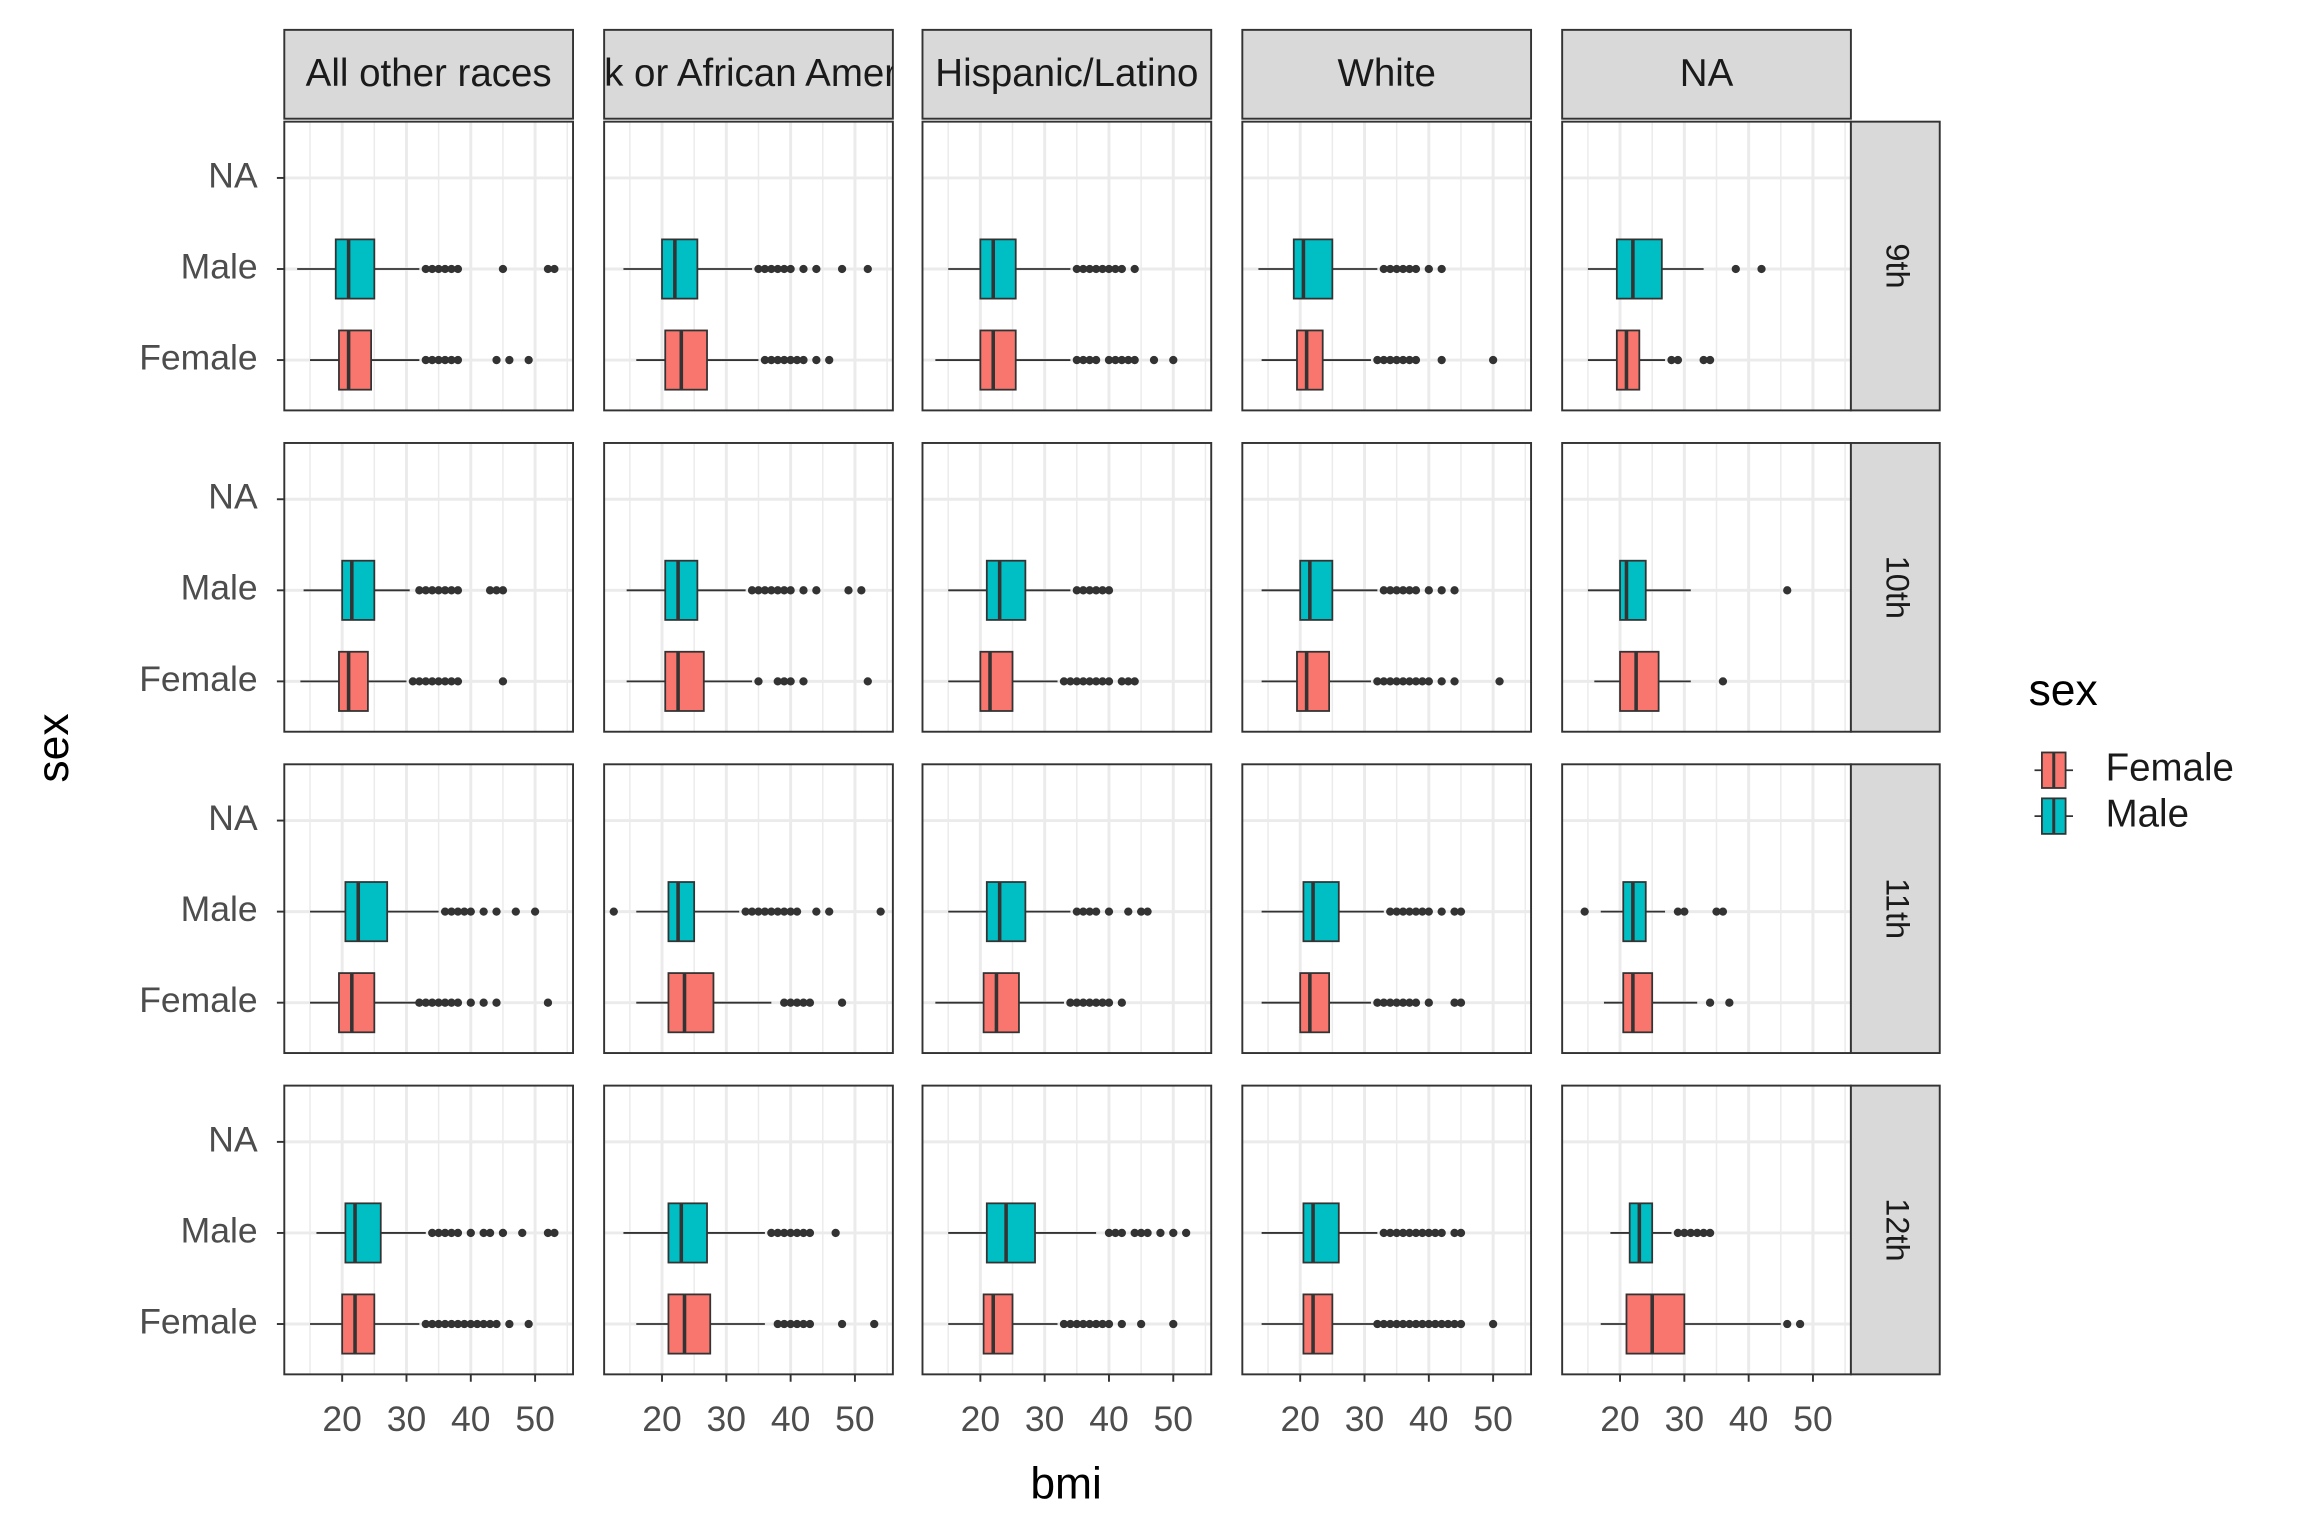  What do you see at coordinates (2147, 813) in the screenshot?
I see `legend-label: Male` at bounding box center [2147, 813].